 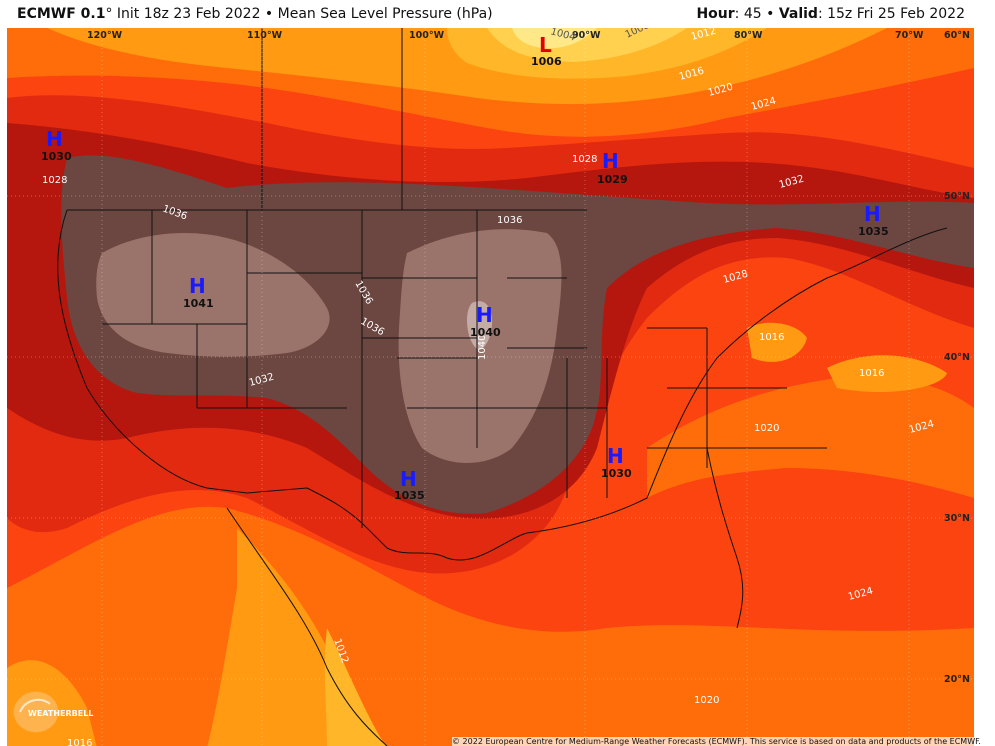 What do you see at coordinates (545, 45) in the screenshot?
I see `low-letter: L` at bounding box center [545, 45].